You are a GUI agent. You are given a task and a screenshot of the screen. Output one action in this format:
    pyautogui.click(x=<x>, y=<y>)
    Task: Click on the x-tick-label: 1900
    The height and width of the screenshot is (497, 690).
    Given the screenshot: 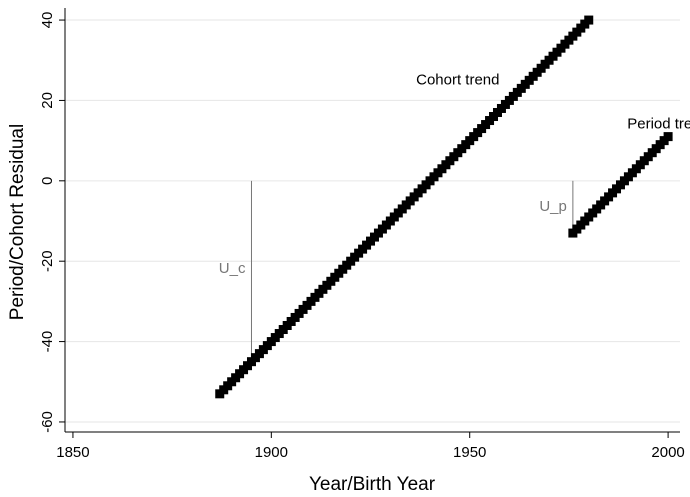 What is the action you would take?
    pyautogui.click(x=271, y=452)
    